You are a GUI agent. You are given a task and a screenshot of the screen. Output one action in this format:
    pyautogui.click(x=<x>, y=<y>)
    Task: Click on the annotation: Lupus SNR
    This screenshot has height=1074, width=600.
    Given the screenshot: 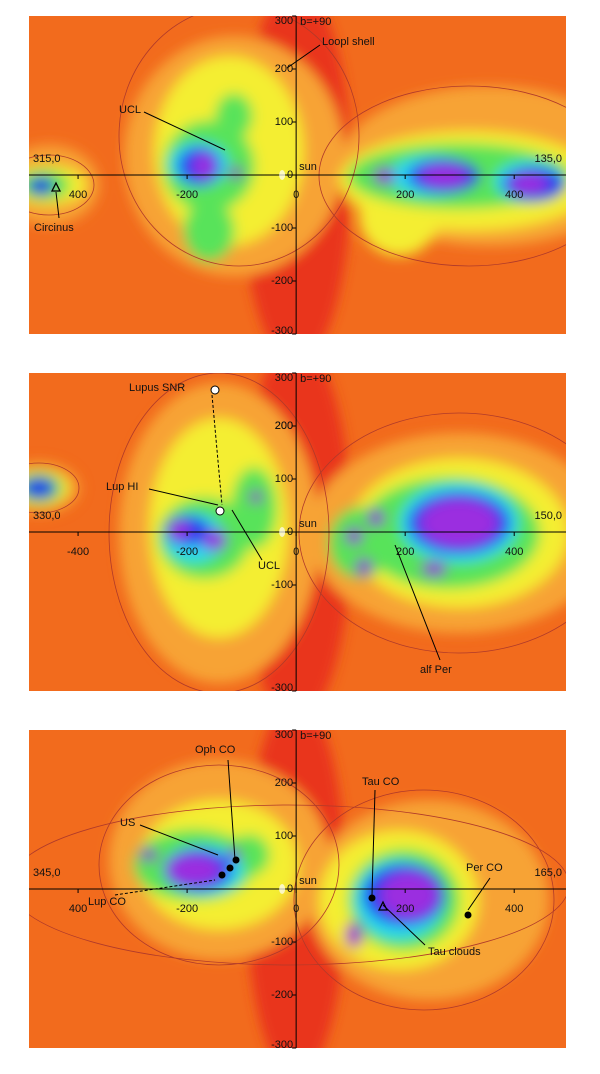 What is the action you would take?
    pyautogui.click(x=157, y=388)
    